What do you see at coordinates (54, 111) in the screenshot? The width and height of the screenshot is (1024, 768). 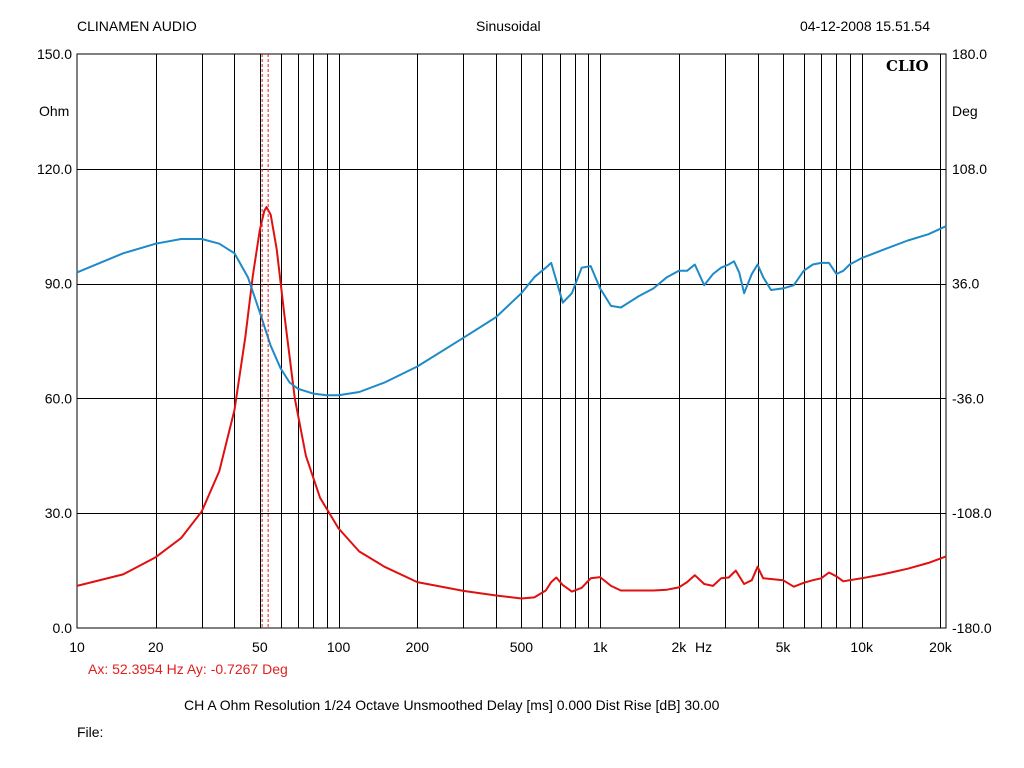 I see `left-axis-label: Ohm` at bounding box center [54, 111].